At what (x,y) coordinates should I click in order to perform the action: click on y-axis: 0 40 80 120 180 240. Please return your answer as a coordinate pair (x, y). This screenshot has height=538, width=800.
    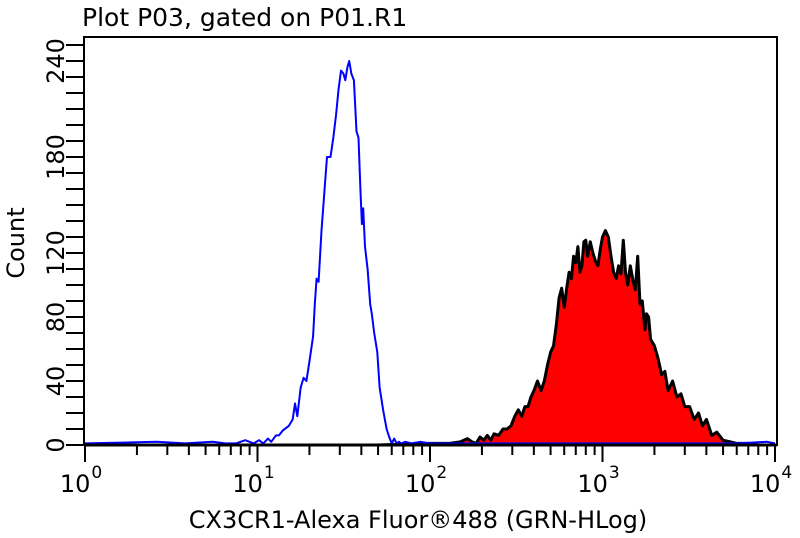
    Looking at the image, I should click on (63, 245).